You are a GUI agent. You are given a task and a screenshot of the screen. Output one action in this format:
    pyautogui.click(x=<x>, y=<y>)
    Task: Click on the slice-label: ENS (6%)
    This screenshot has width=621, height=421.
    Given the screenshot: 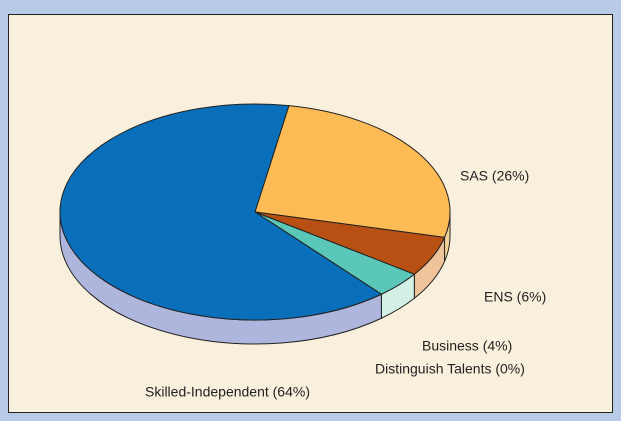 What is the action you would take?
    pyautogui.click(x=515, y=297)
    